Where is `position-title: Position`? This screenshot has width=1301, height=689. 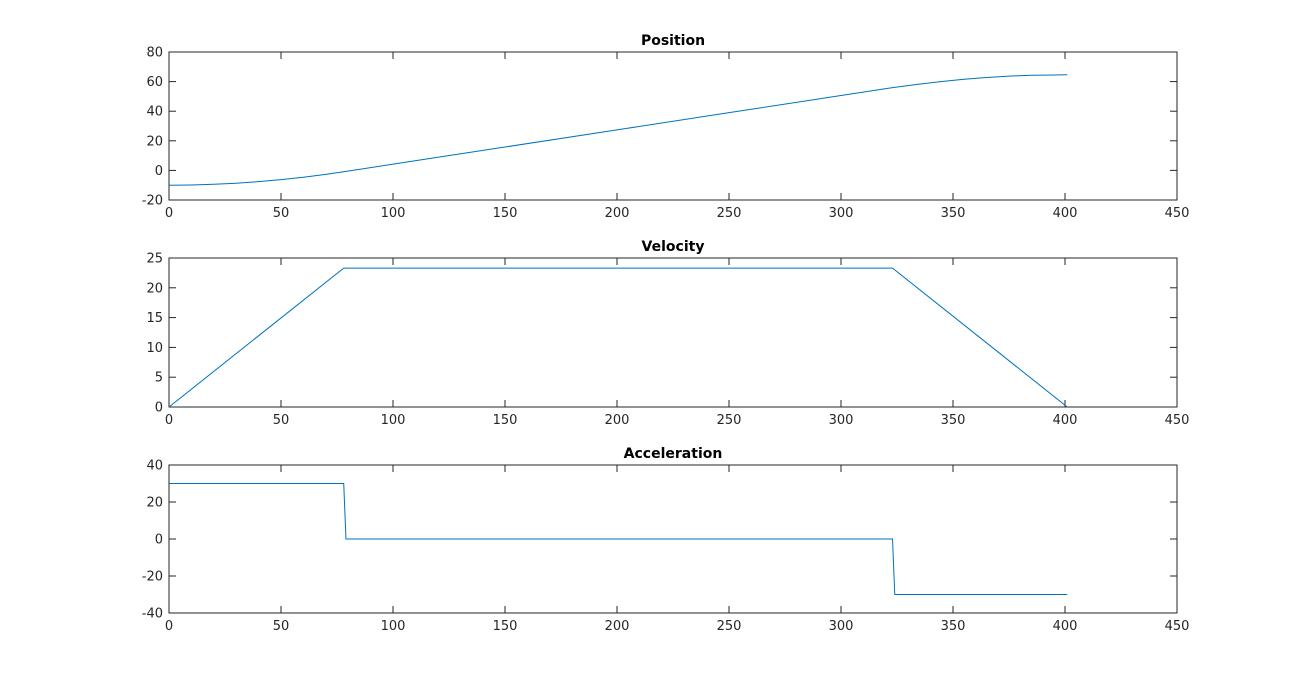 position-title: Position is located at coordinates (673, 41).